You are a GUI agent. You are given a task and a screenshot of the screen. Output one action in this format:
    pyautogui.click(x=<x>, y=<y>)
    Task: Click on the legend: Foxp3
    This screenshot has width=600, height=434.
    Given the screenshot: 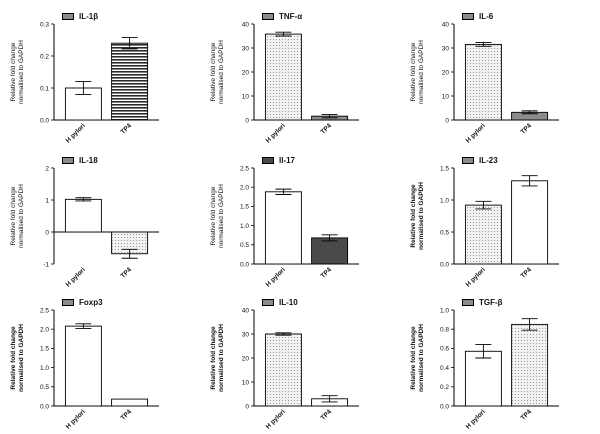 What is the action you would take?
    pyautogui.click(x=82, y=302)
    